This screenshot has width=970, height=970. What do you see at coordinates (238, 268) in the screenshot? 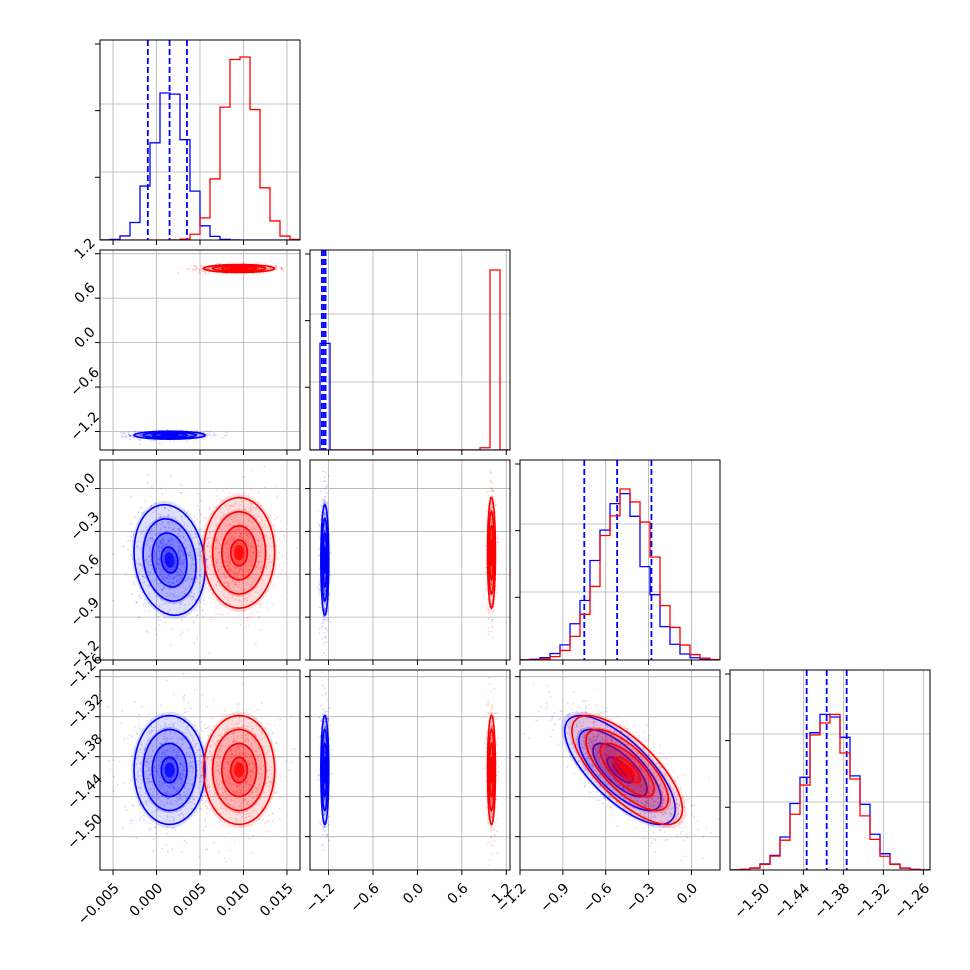
I see `scatter-series-red` at bounding box center [238, 268].